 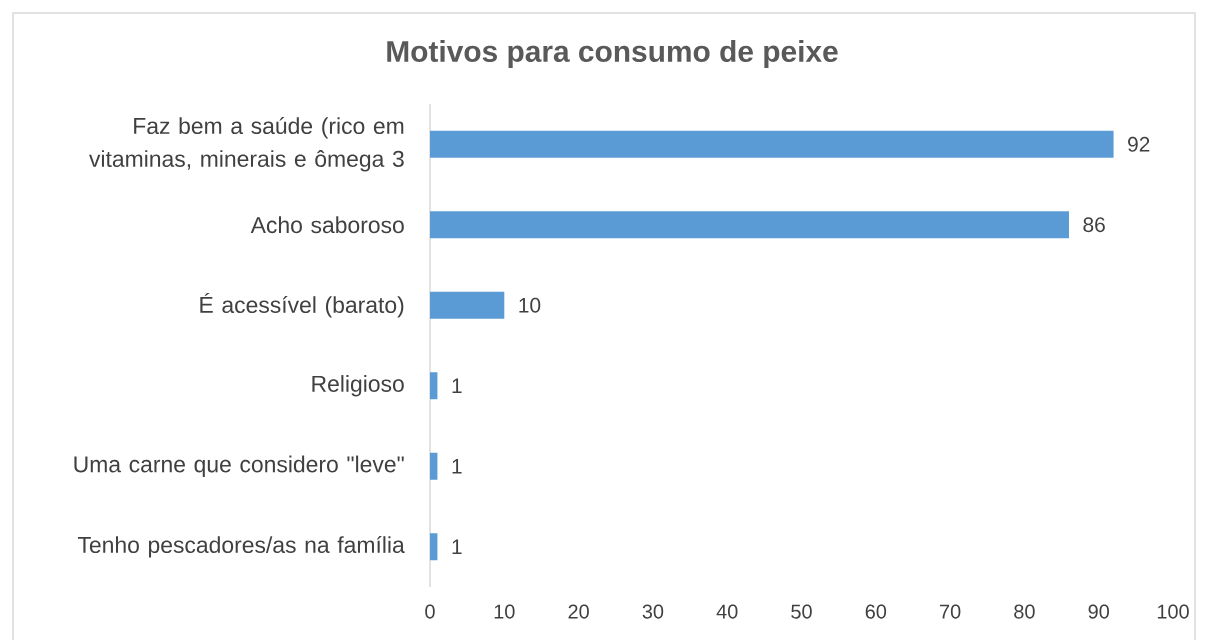 What do you see at coordinates (241, 546) in the screenshot?
I see `y-tick-label: Tenho pescadores/as na família` at bounding box center [241, 546].